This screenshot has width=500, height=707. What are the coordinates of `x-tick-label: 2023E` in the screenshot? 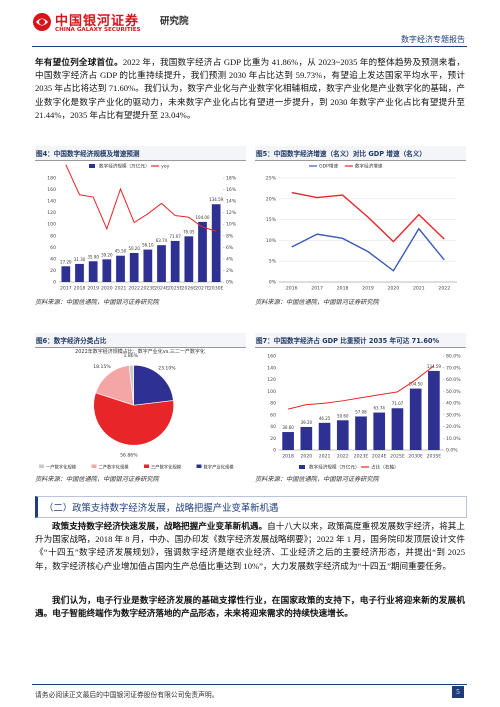 It's located at (148, 289).